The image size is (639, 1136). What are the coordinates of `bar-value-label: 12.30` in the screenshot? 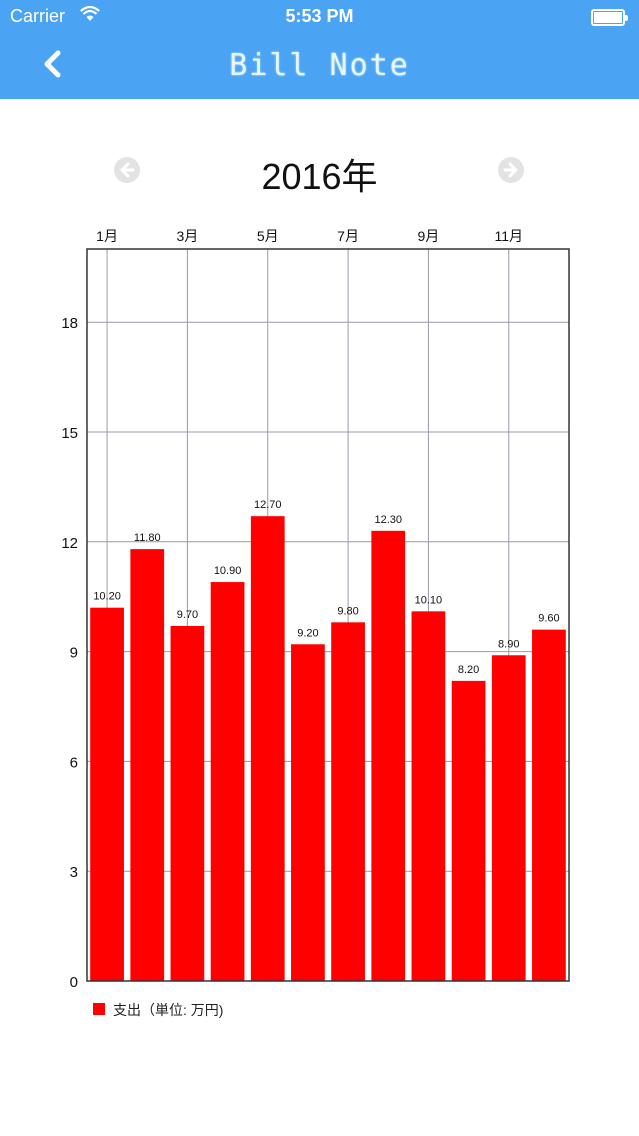 It's located at (388, 520).